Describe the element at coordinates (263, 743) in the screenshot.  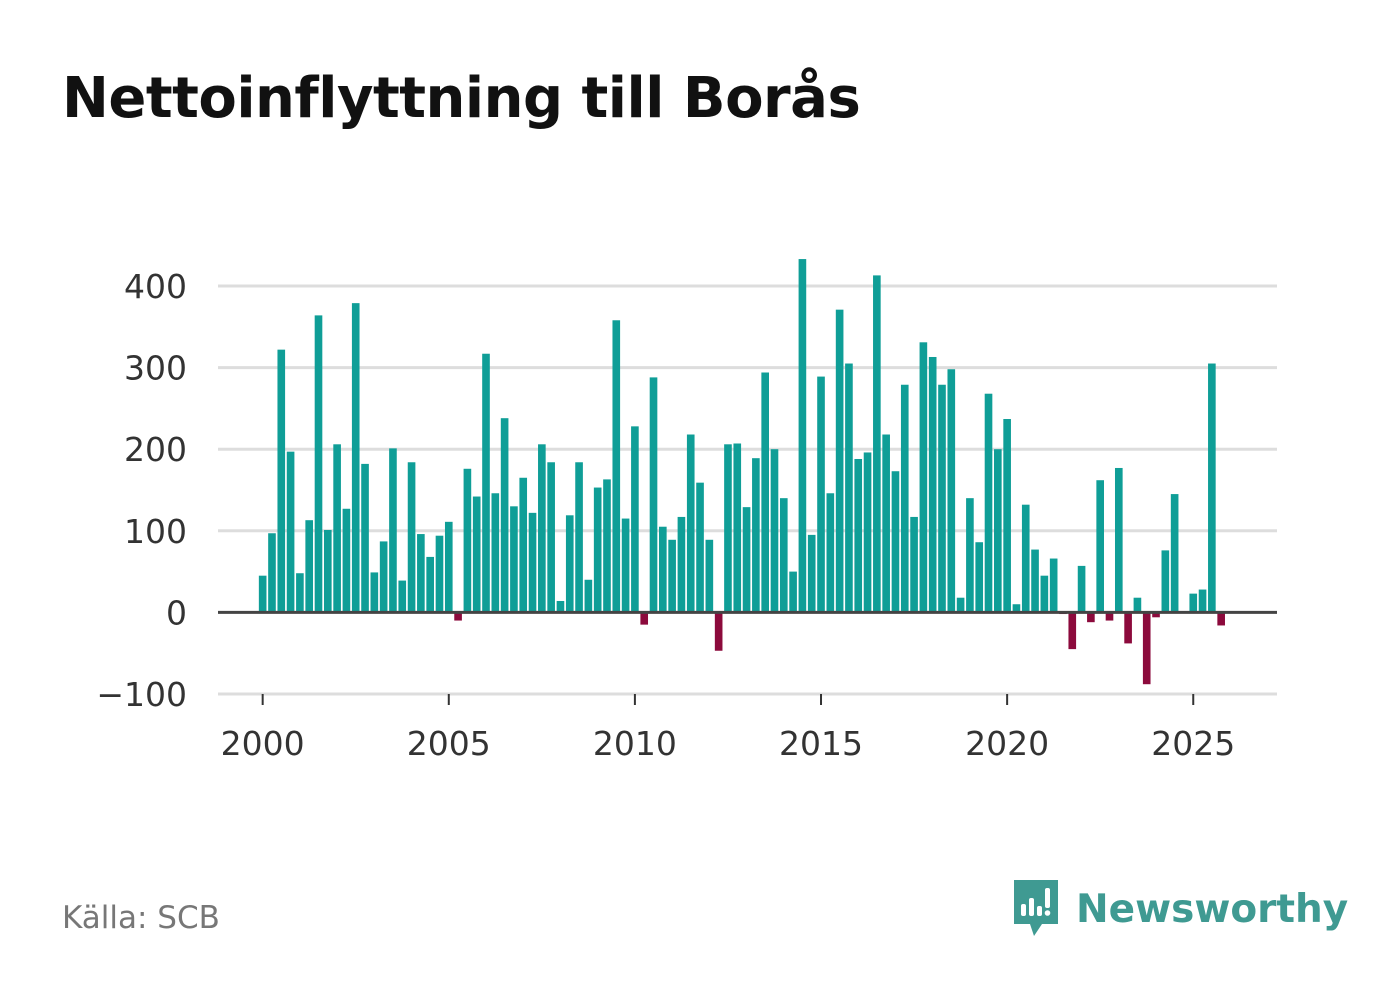
I see `x-tick-label: 2000` at that location.